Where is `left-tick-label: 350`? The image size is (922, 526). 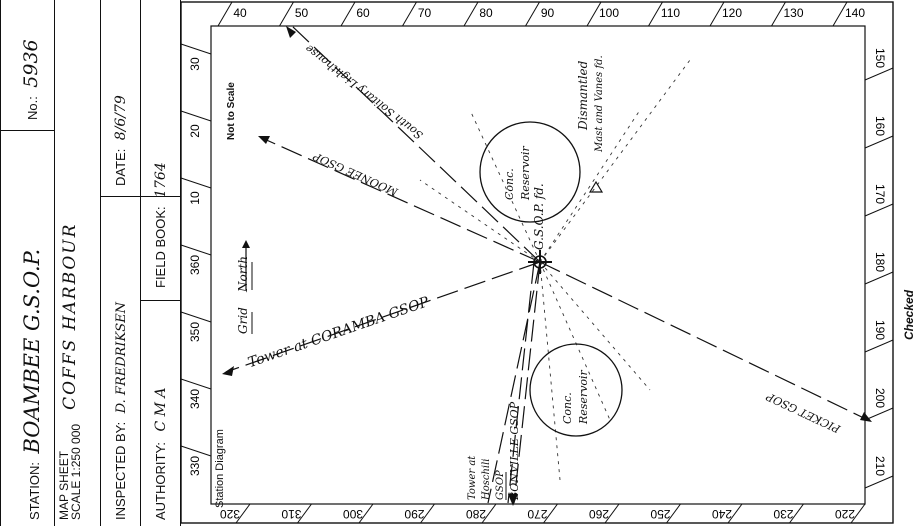
left-tick-label: 350 is located at coordinates (195, 332).